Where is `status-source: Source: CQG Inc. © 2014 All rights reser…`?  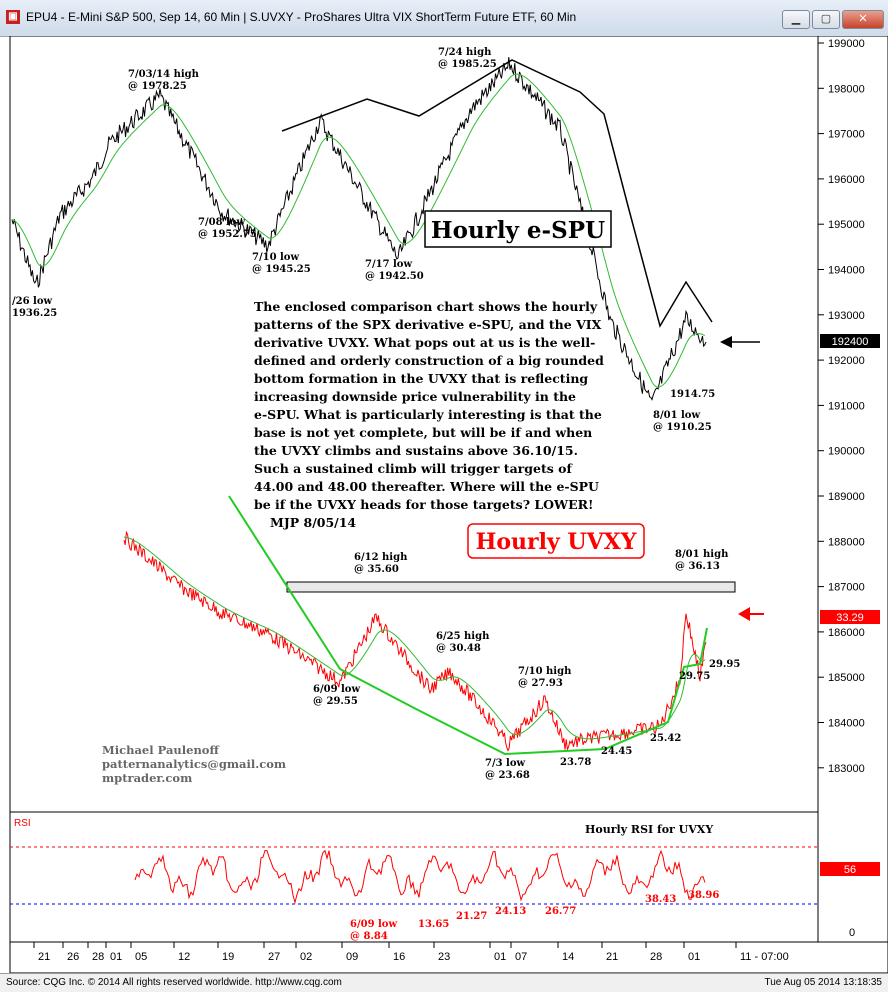 status-source: Source: CQG Inc. © 2014 All rights reser… is located at coordinates (174, 982).